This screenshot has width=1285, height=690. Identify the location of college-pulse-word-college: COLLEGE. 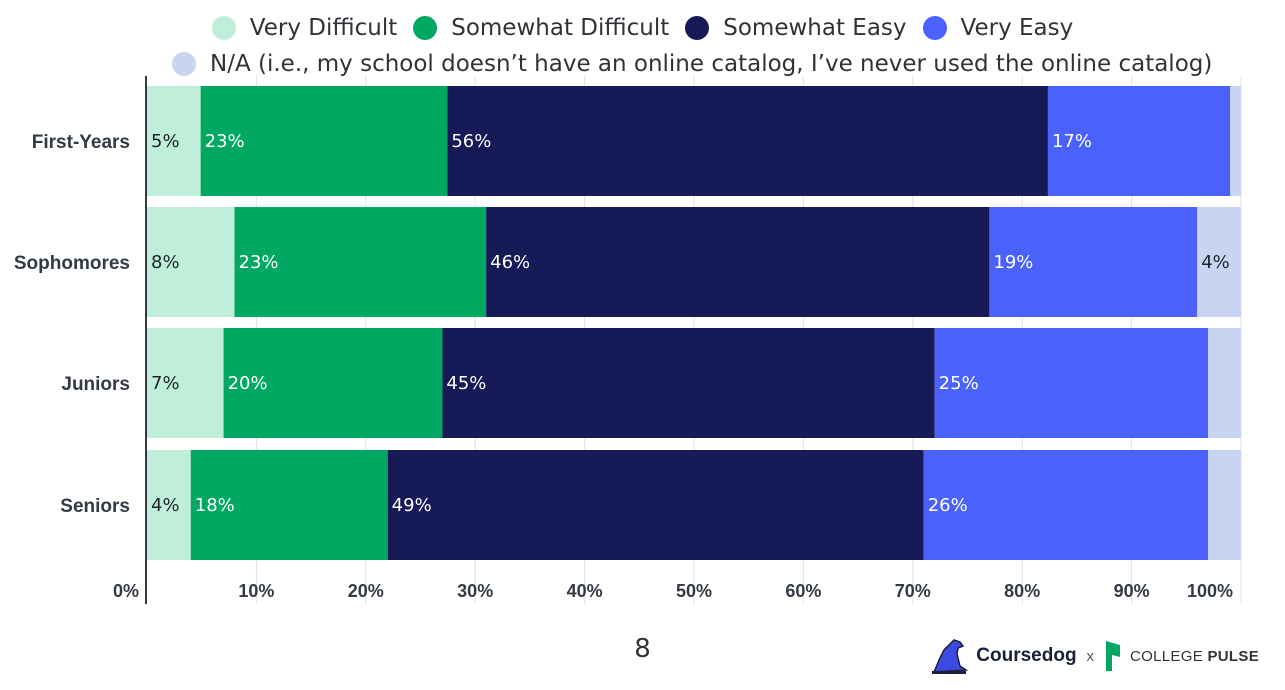
(1167, 656).